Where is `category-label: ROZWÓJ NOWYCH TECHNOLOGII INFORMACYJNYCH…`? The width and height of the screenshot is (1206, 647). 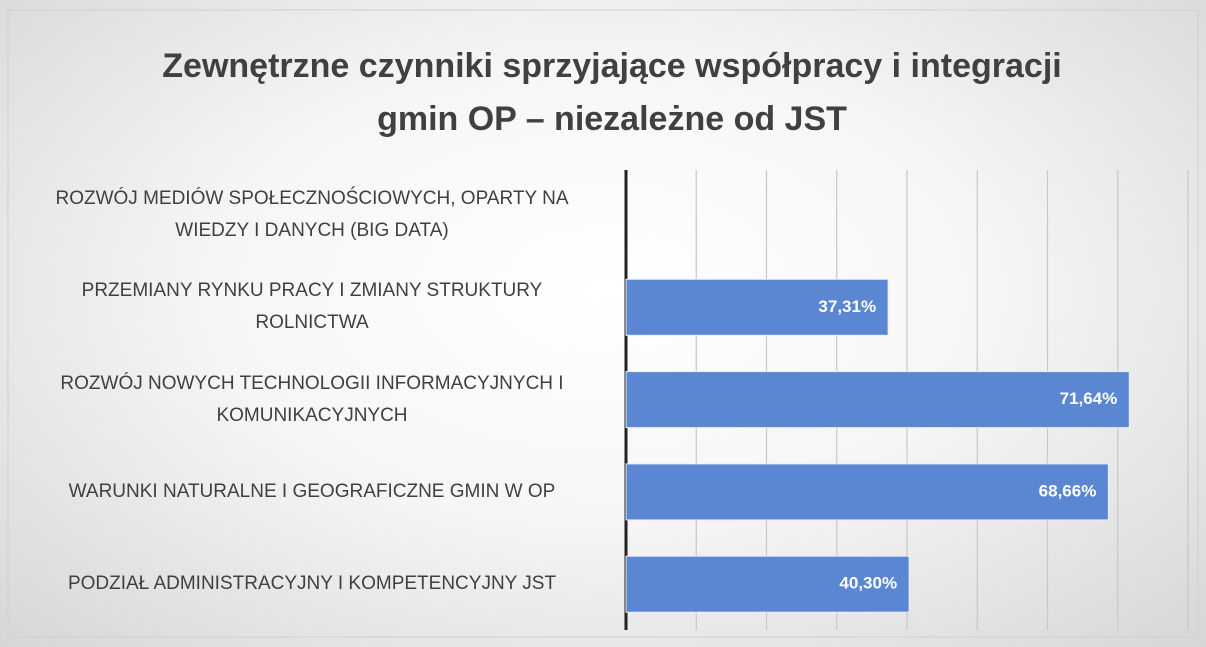 category-label: ROZWÓJ NOWYCH TECHNOLOGII INFORMACYJNYCH… is located at coordinates (312, 399).